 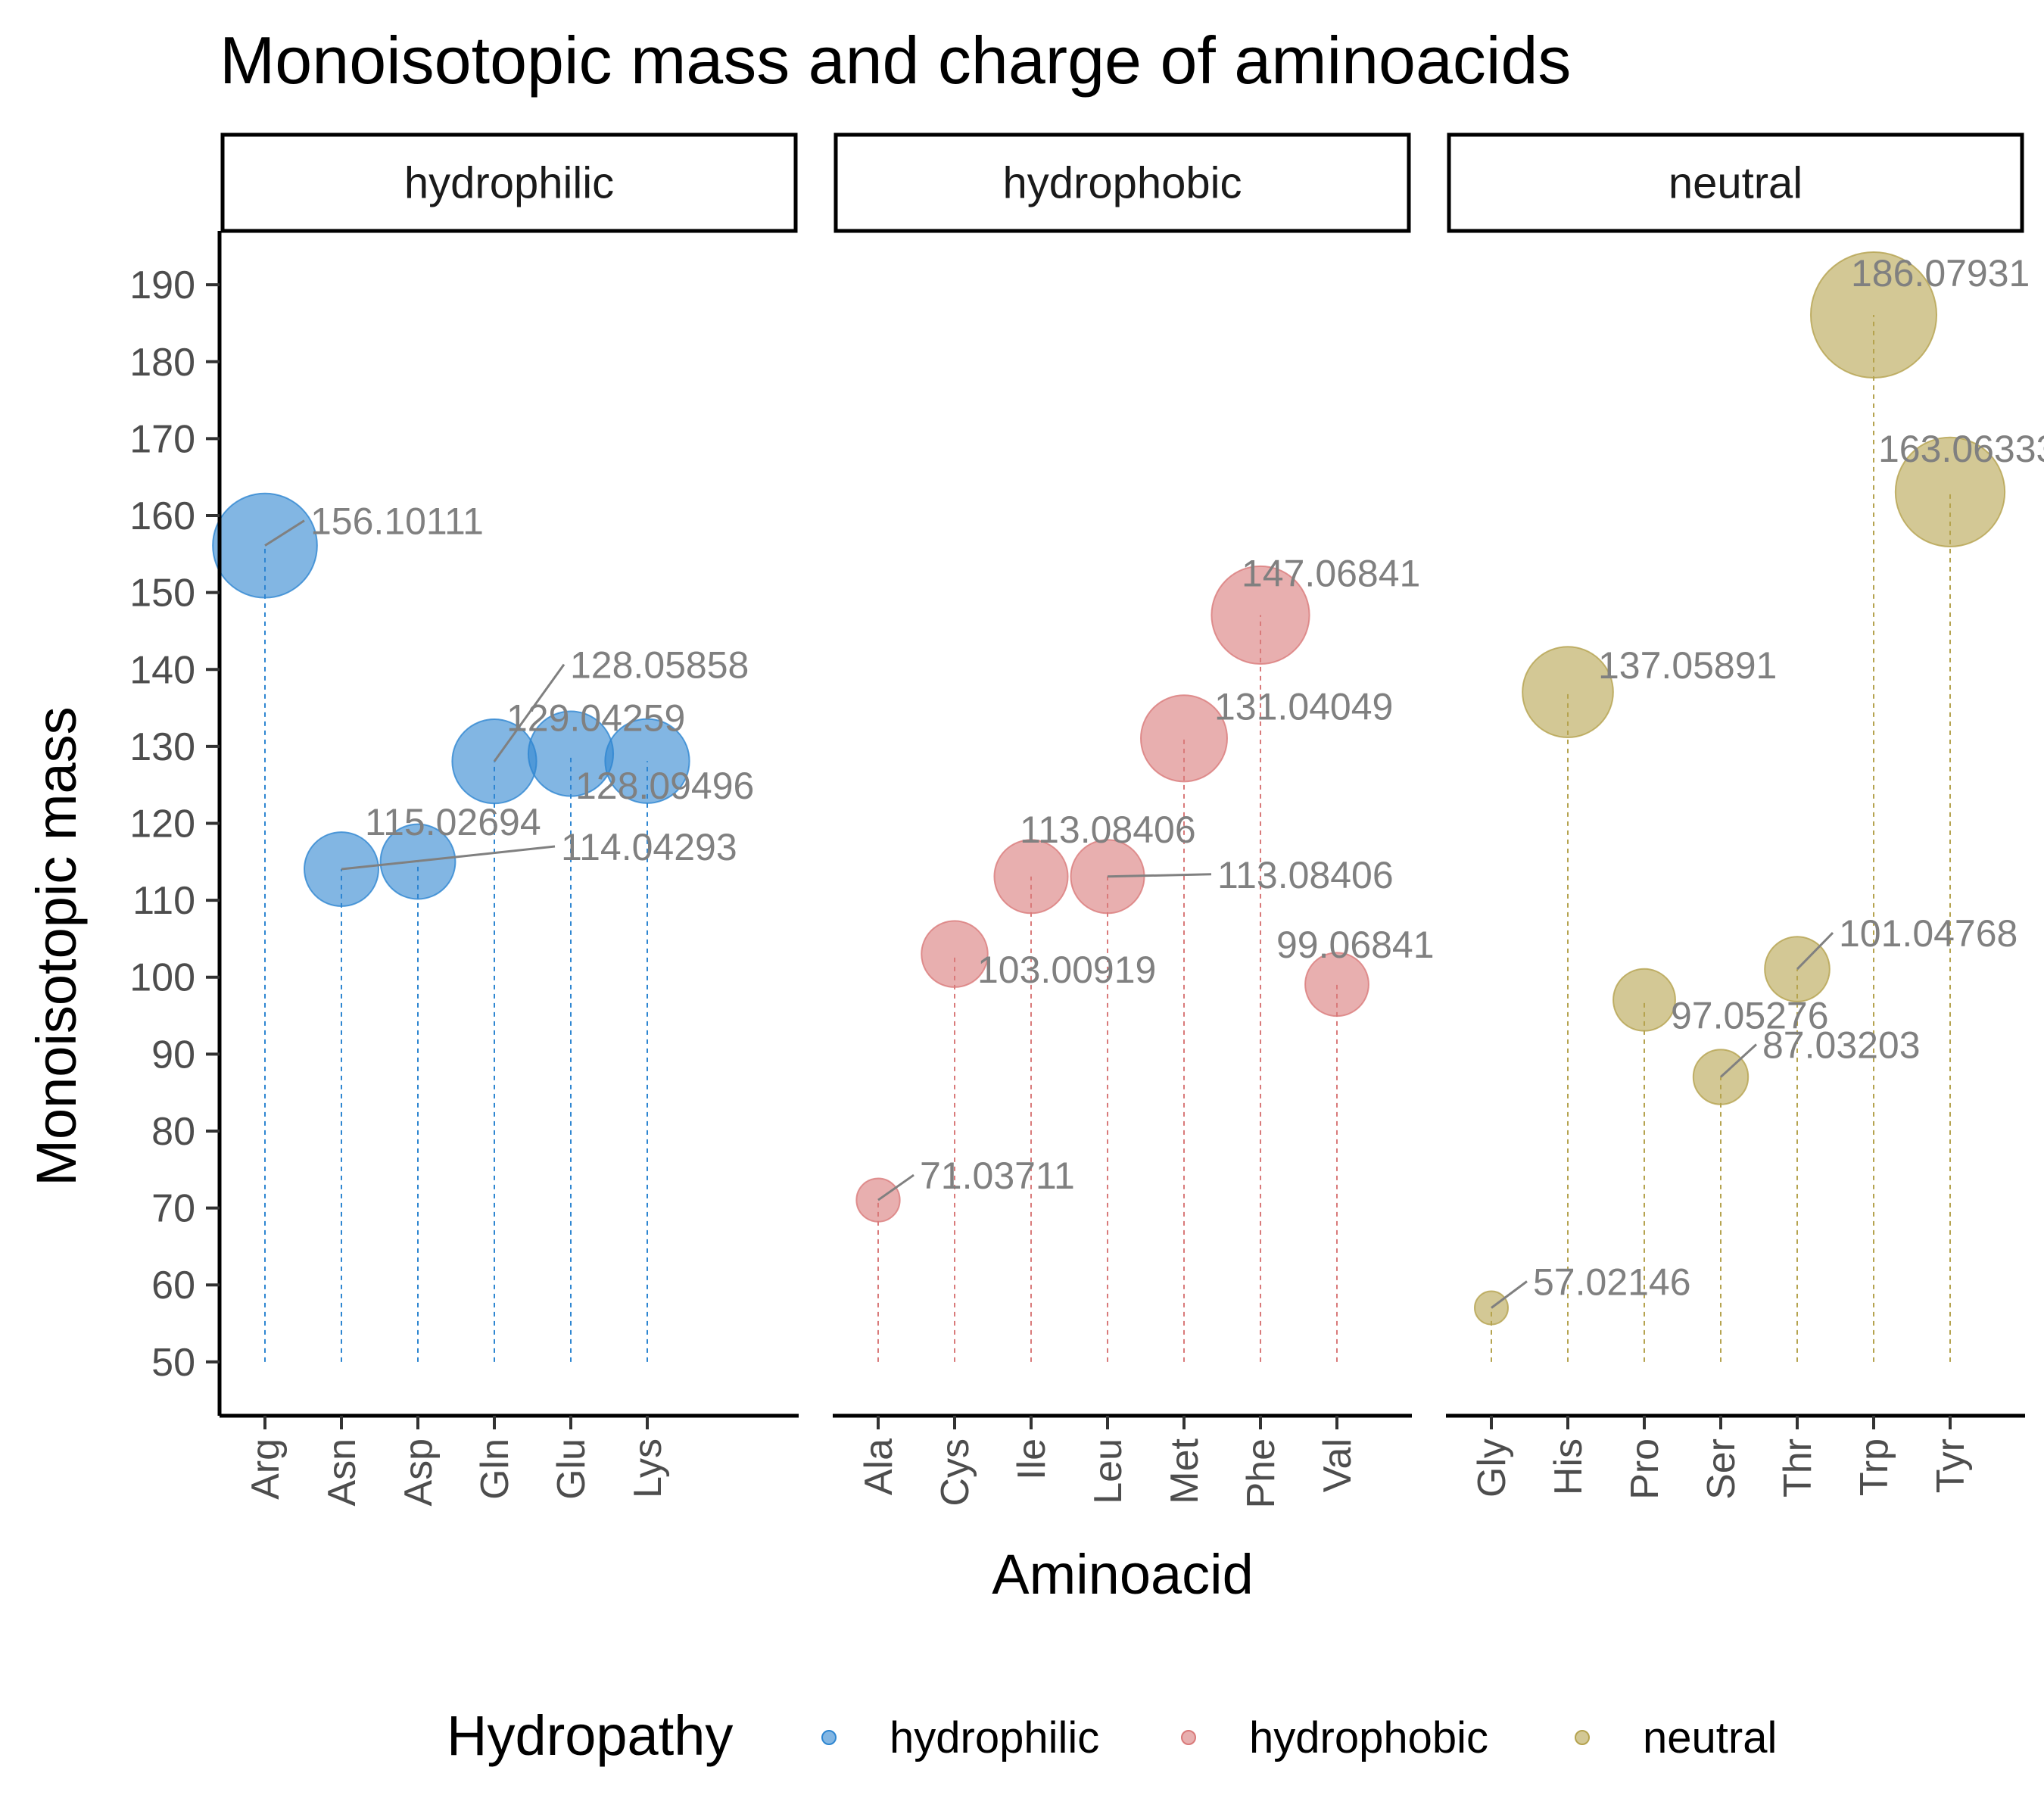 I want to click on label-segment-Arg, so click(x=284, y=533).